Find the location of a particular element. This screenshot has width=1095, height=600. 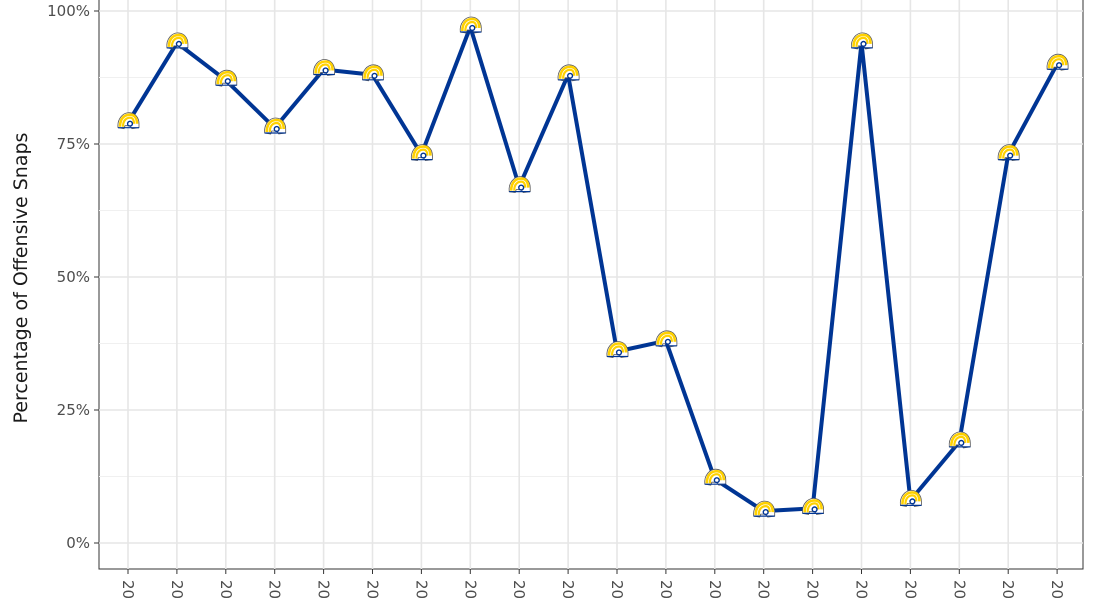

y-tick-label: 25% is located at coordinates (73, 410).